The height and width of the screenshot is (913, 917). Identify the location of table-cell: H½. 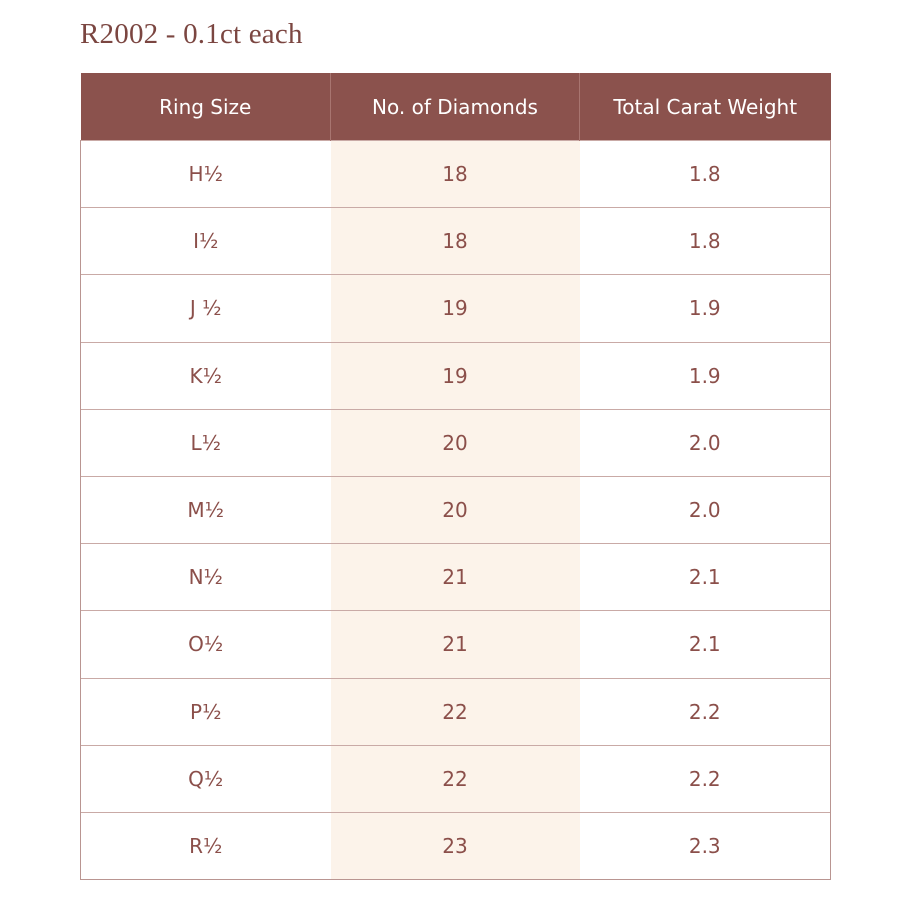
(205, 173).